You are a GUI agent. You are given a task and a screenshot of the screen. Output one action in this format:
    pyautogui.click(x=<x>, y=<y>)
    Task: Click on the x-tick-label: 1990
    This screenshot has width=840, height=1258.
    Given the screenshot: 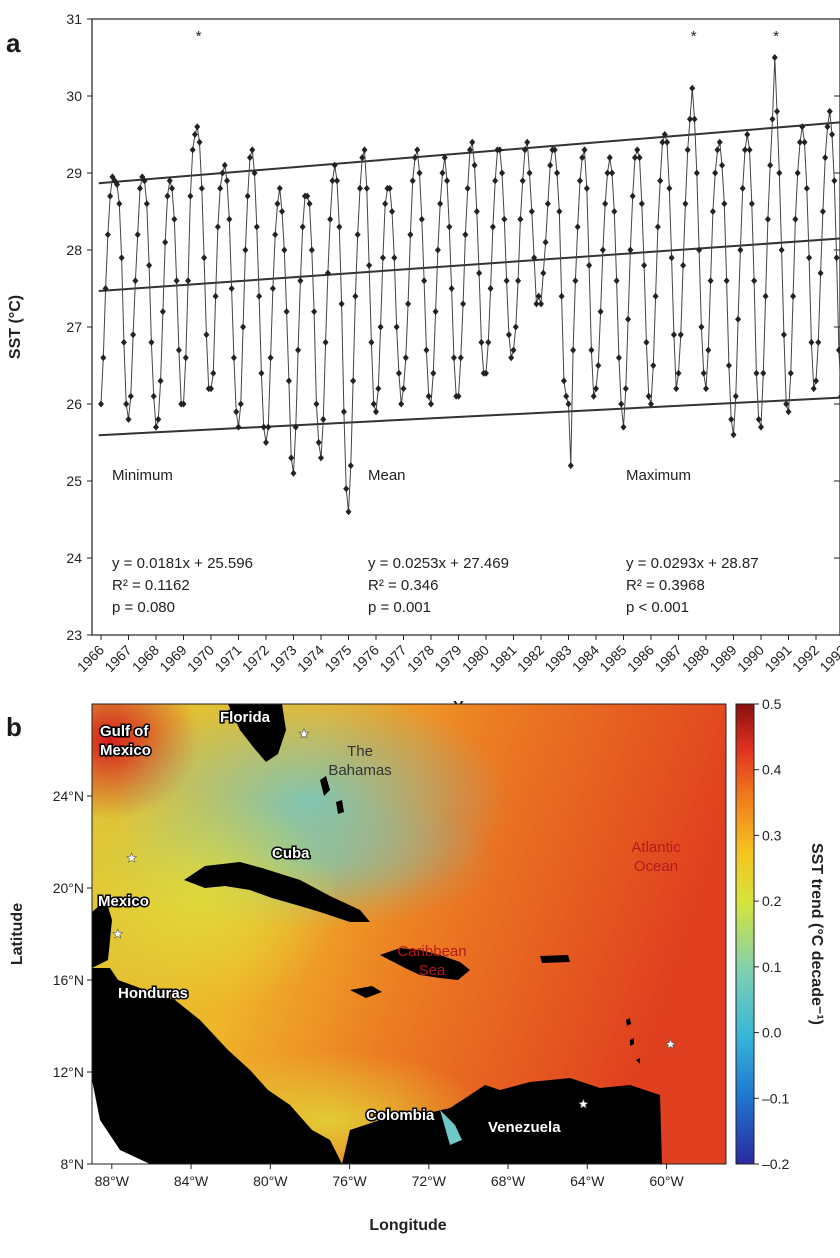 What is the action you would take?
    pyautogui.click(x=750, y=658)
    